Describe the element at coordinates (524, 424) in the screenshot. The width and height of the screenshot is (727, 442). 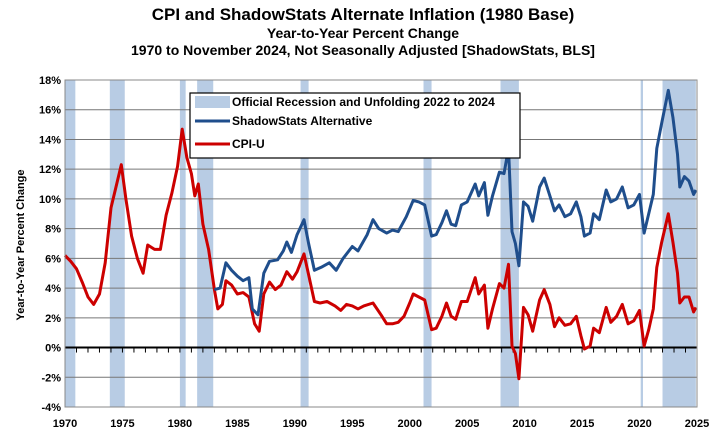
I see `x-tick-label: 2010` at that location.